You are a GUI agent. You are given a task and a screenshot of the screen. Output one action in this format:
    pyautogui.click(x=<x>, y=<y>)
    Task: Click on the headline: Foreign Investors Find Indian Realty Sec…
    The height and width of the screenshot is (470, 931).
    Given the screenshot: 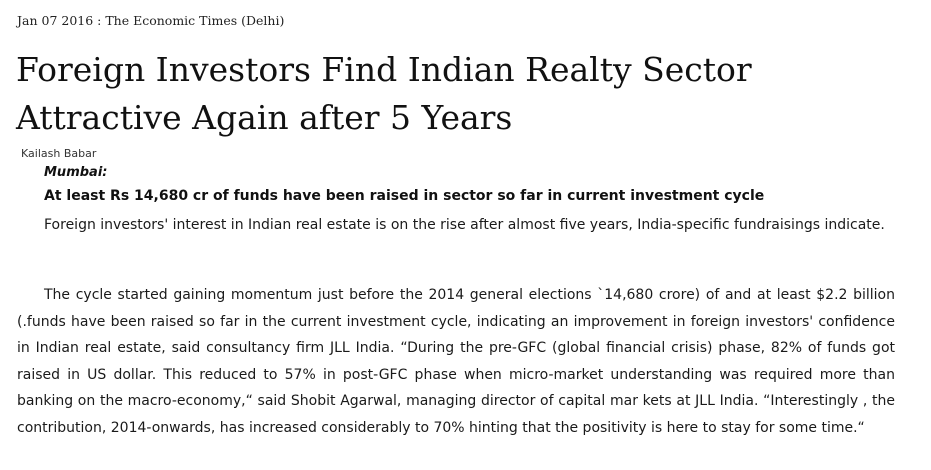 What is the action you would take?
    pyautogui.click(x=384, y=93)
    